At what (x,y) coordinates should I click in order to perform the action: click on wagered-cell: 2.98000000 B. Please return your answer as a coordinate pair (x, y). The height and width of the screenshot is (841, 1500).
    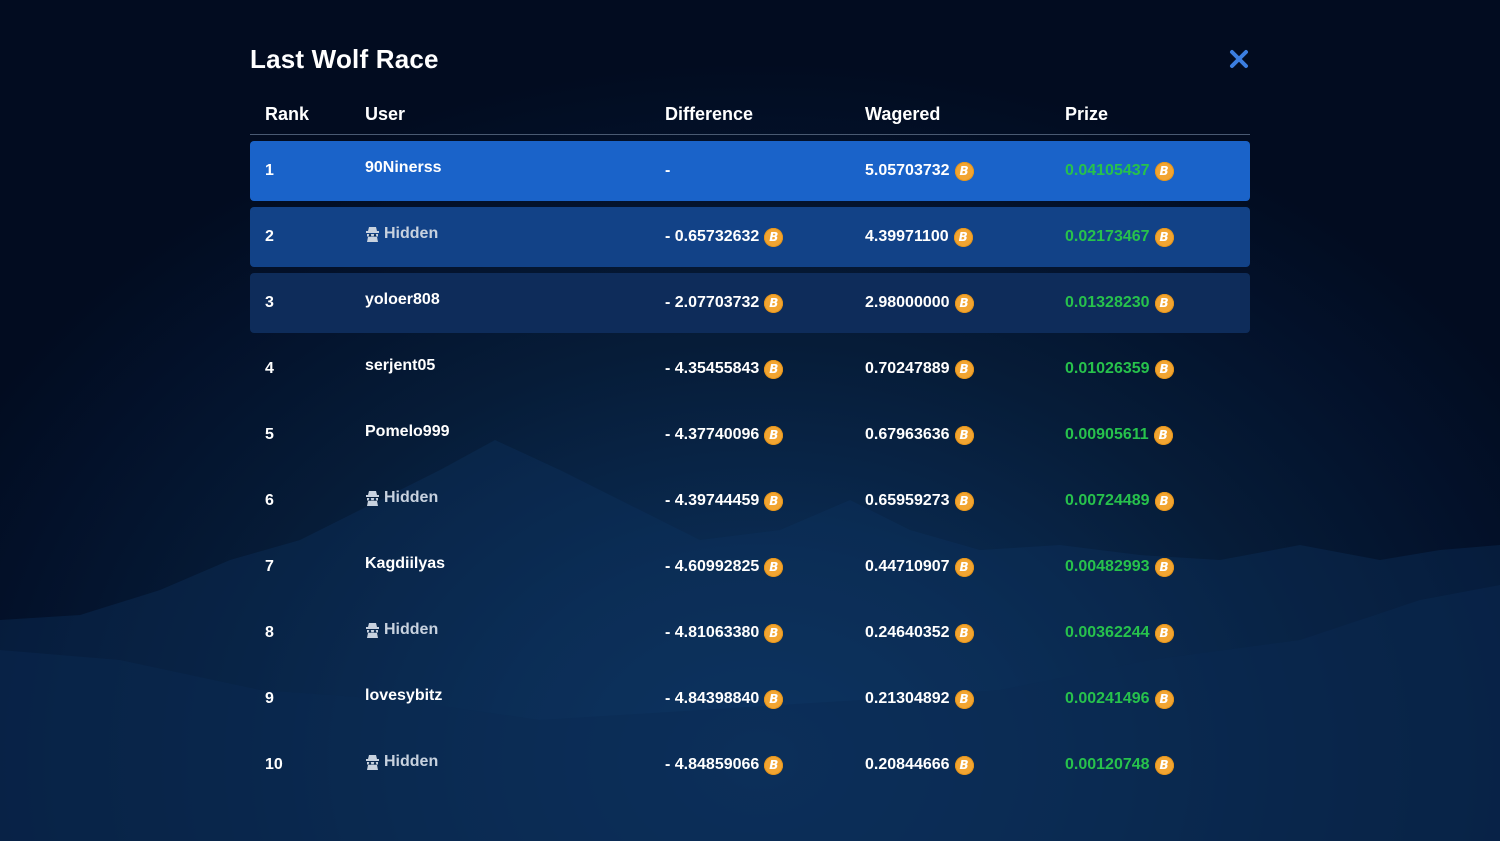
    Looking at the image, I should click on (919, 303).